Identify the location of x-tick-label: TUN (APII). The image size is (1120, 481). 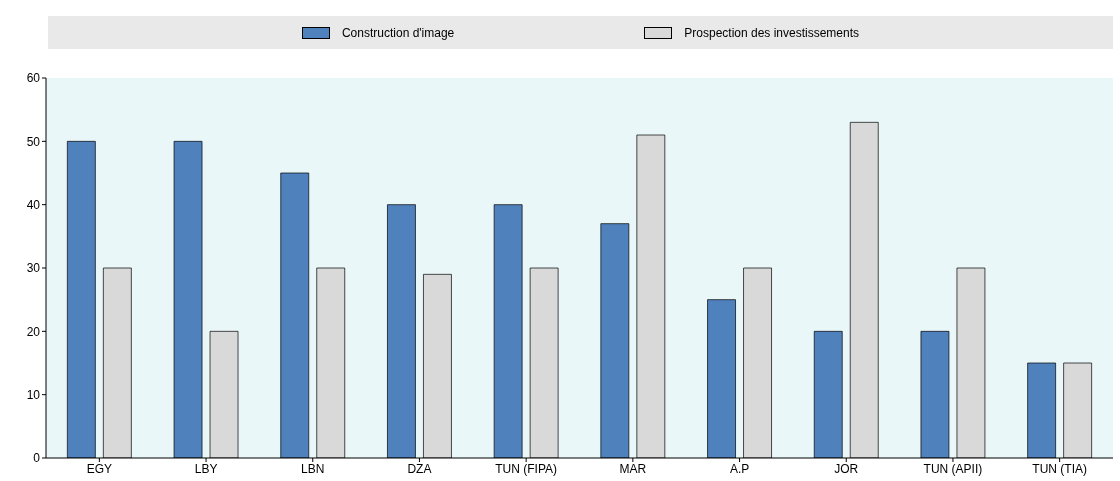
(953, 468).